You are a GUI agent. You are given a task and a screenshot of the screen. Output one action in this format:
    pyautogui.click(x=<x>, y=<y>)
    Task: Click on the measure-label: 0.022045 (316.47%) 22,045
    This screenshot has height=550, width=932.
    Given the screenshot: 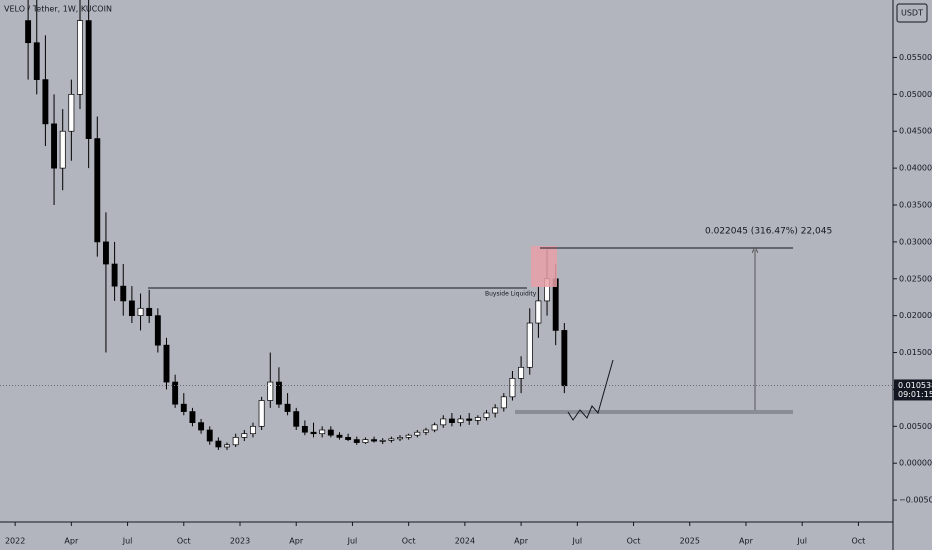 What is the action you would take?
    pyautogui.click(x=768, y=232)
    